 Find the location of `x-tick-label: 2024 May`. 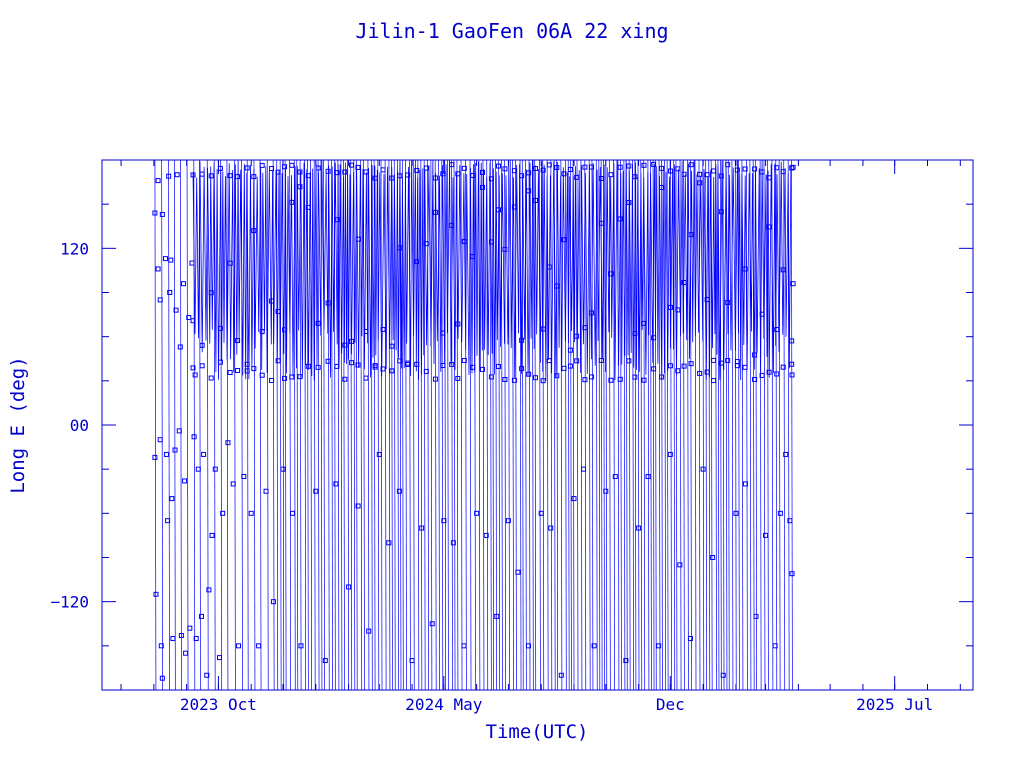

x-tick-label: 2024 May is located at coordinates (443, 704).